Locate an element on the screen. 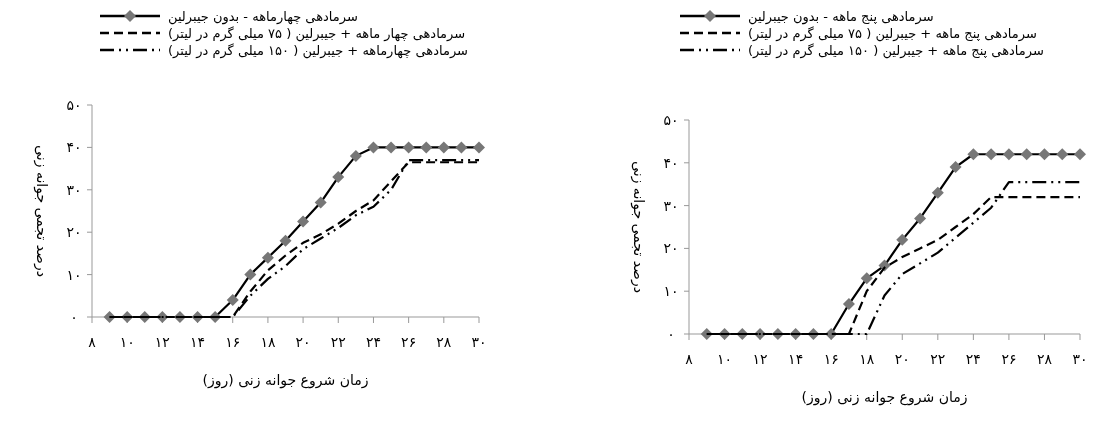  legend-label: سرمادهی چهارماهه - بدون جیبرلین is located at coordinates (263, 17).